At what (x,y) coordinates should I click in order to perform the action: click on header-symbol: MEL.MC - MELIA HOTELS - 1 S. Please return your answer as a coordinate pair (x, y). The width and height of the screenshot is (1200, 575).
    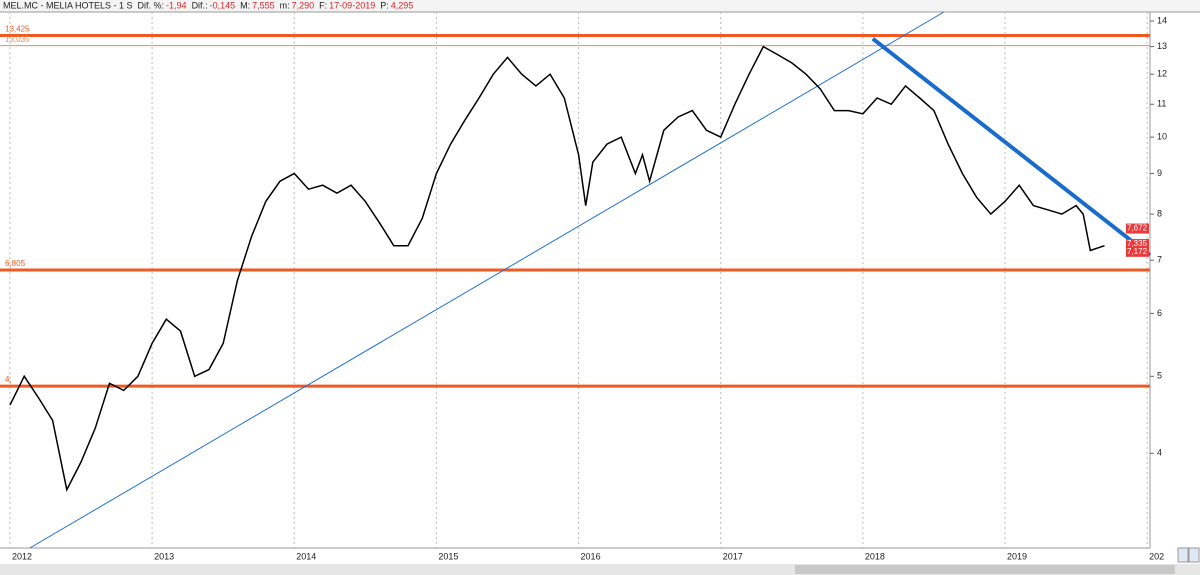
    Looking at the image, I should click on (68, 5).